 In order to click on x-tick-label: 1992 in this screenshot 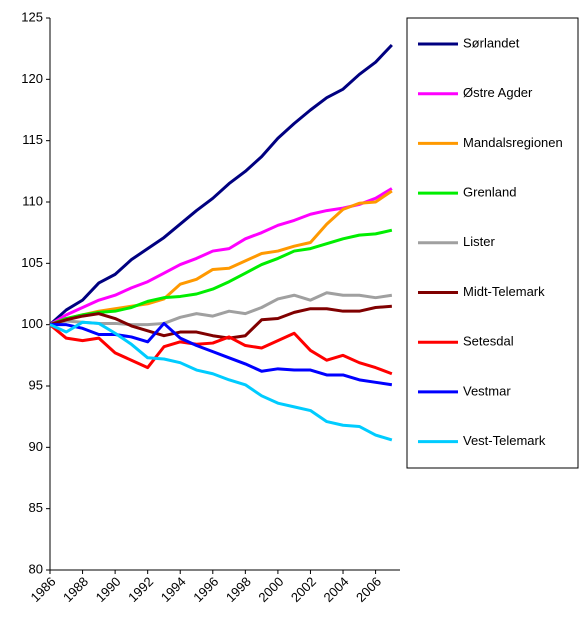, I will do `click(140, 589)`.